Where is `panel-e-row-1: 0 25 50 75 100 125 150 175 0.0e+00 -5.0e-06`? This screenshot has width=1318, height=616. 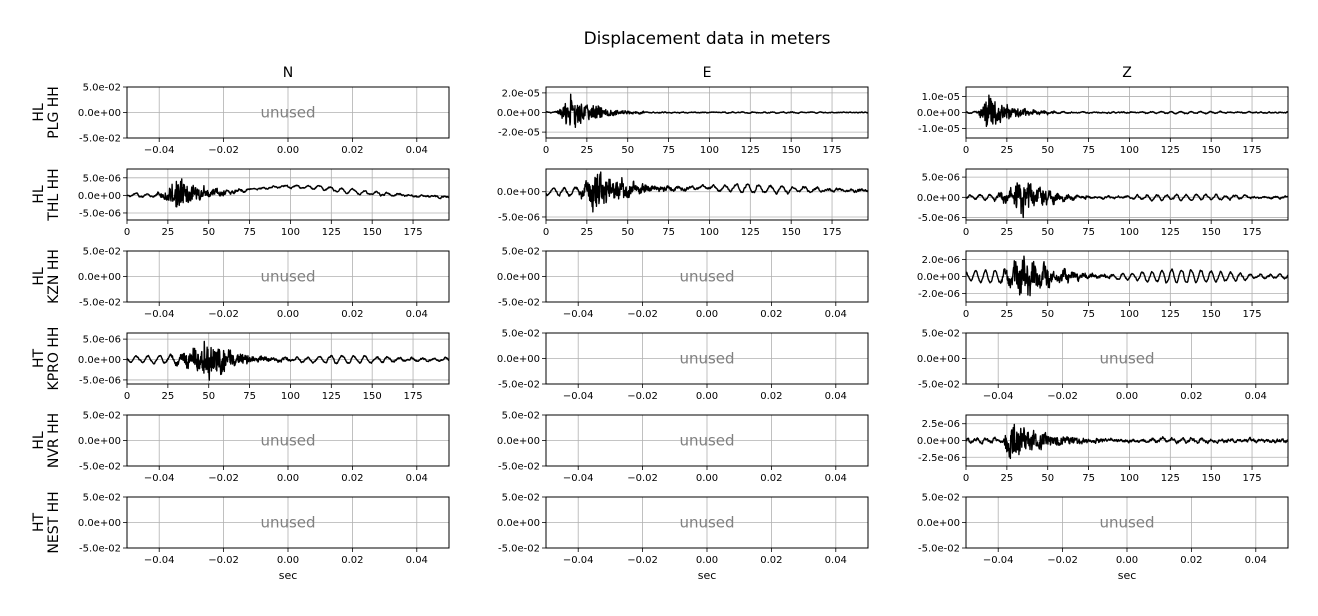 panel-e-row-1: 0 25 50 75 100 125 150 175 0.0e+00 -5.0e-06 is located at coordinates (683, 203).